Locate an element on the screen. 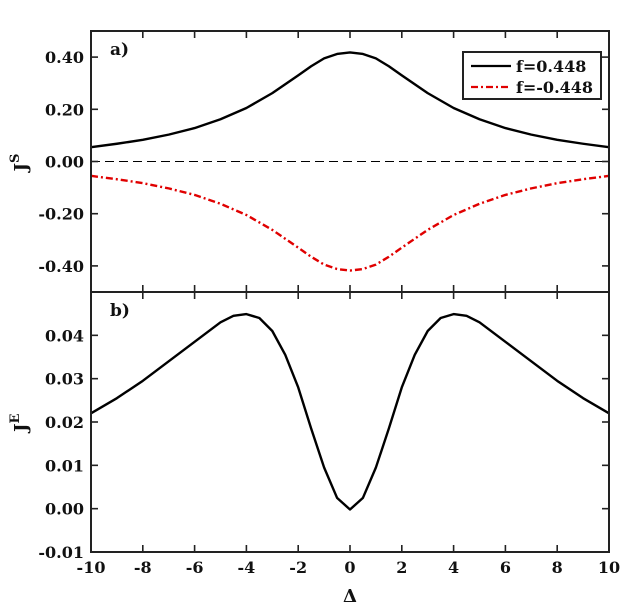 The height and width of the screenshot is (608, 631). y-axis-label-superscript: S is located at coordinates (15, 158).